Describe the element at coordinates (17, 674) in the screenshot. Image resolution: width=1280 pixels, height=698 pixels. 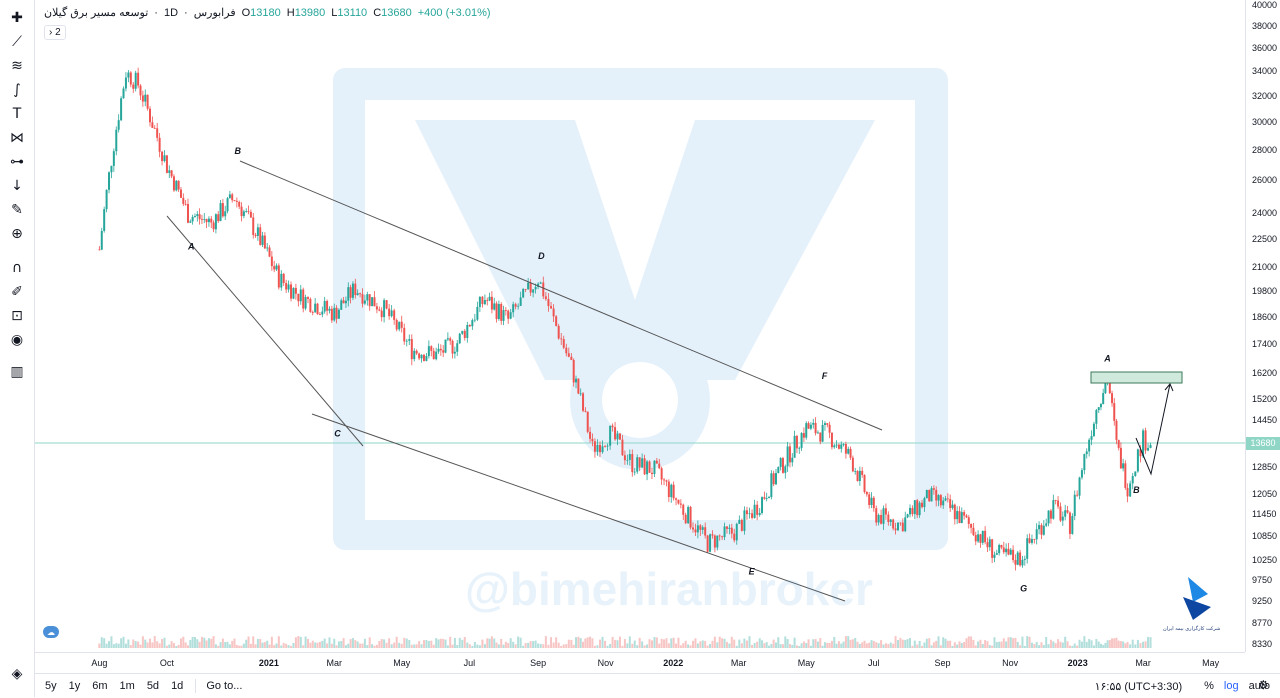
I see `layers-icon: ◈` at that location.